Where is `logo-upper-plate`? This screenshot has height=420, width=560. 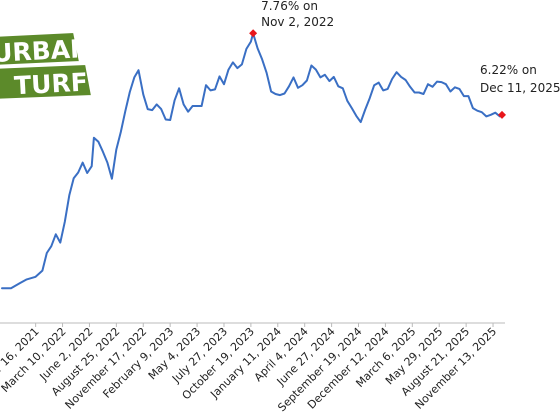 logo-upper-plate is located at coordinates (41, 48).